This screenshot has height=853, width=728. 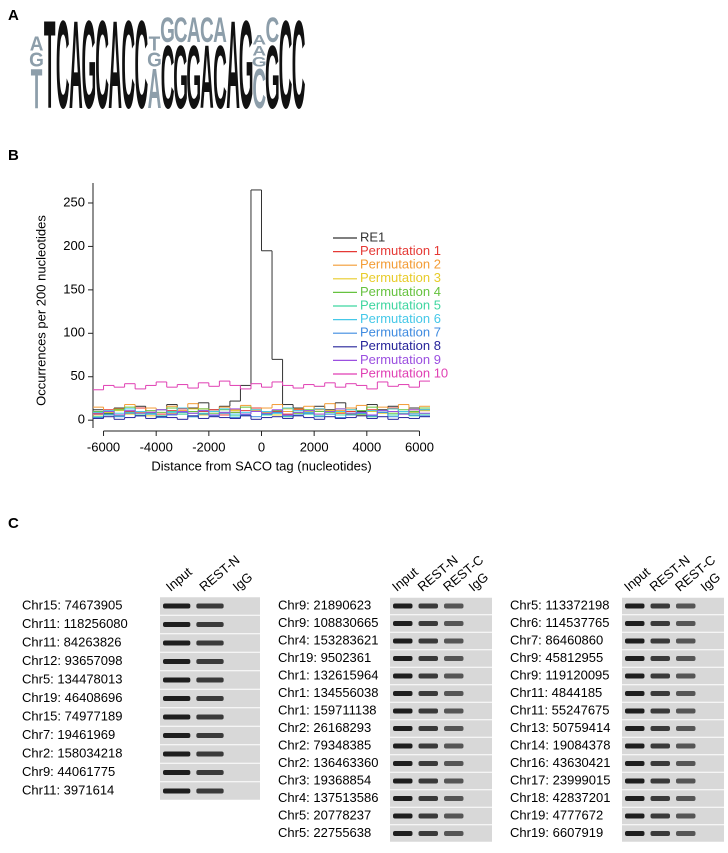 I want to click on row-label: Chr7: 19461969, so click(x=68, y=734).